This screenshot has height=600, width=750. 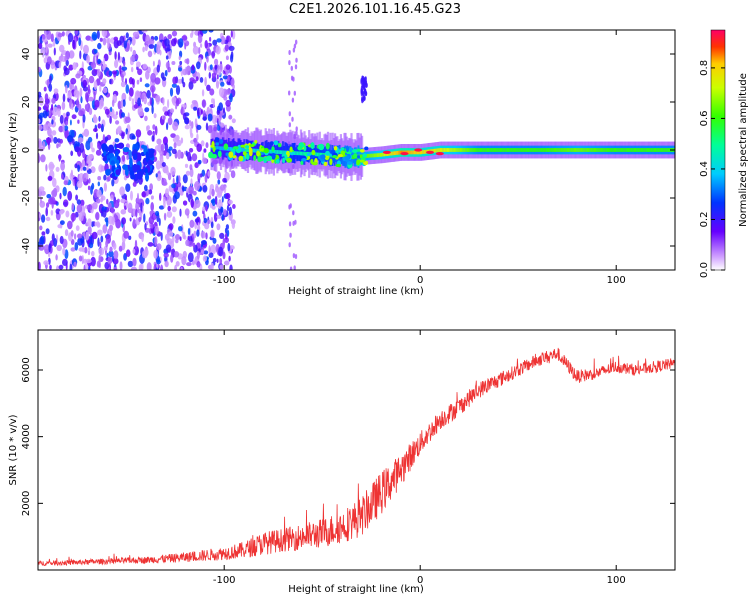 What do you see at coordinates (704, 270) in the screenshot?
I see `colorbar-tick-label: 0.0` at bounding box center [704, 270].